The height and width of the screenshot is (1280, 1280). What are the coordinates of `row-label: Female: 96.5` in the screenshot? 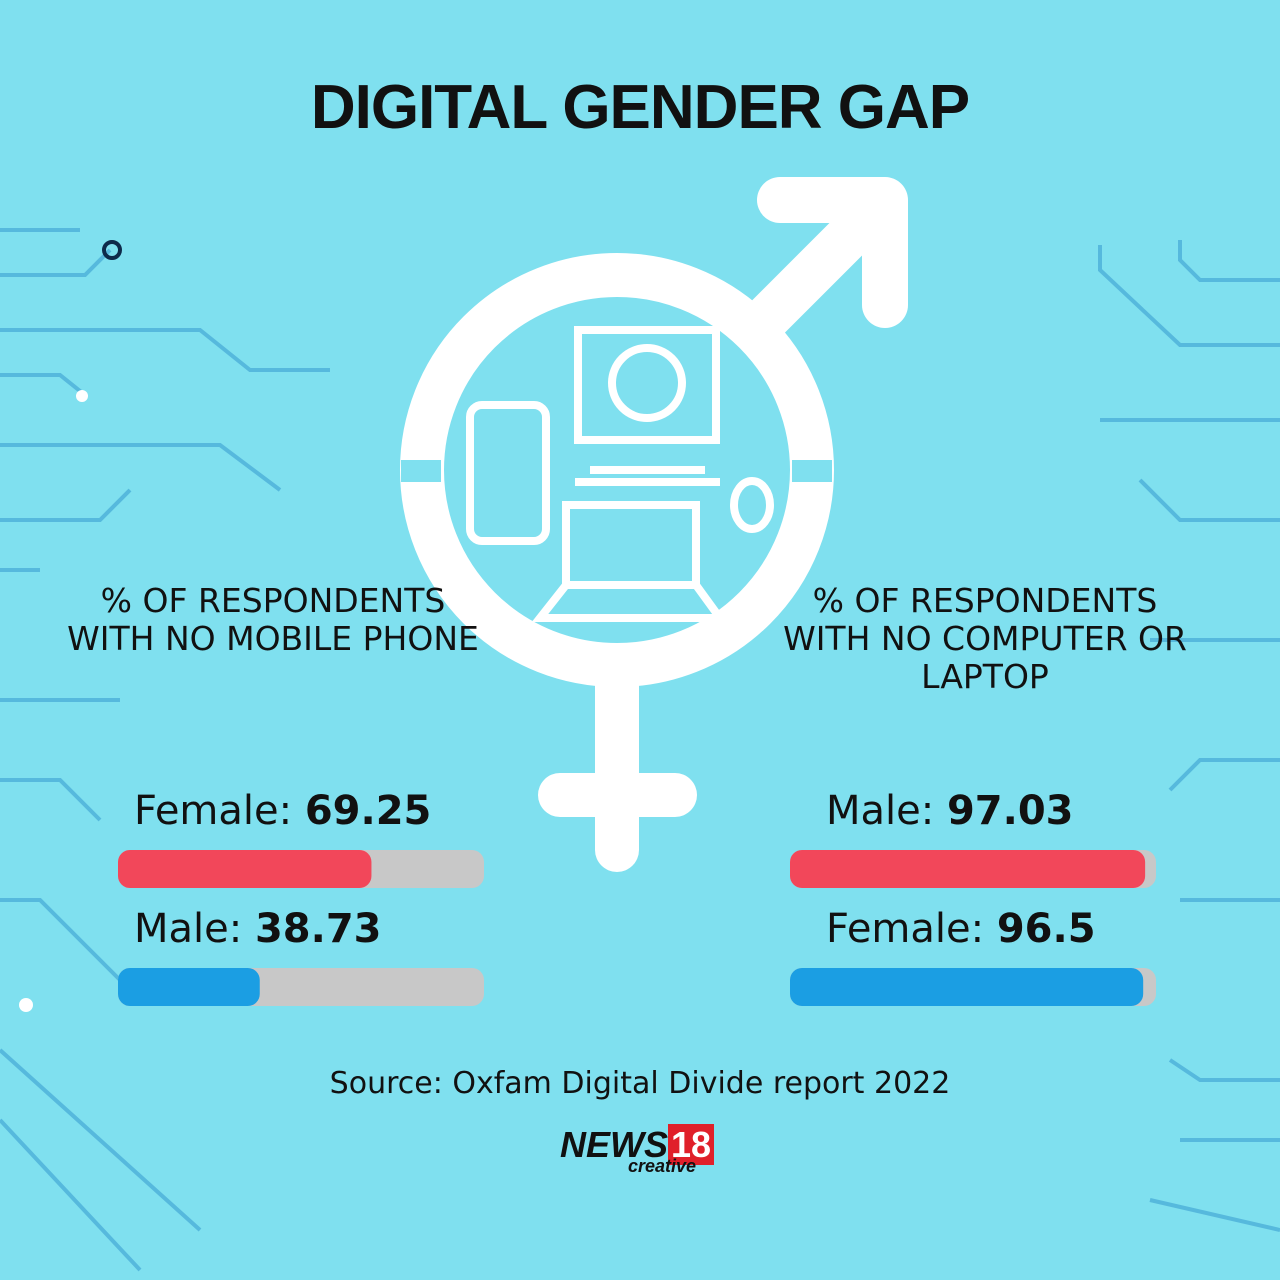 It's located at (961, 929).